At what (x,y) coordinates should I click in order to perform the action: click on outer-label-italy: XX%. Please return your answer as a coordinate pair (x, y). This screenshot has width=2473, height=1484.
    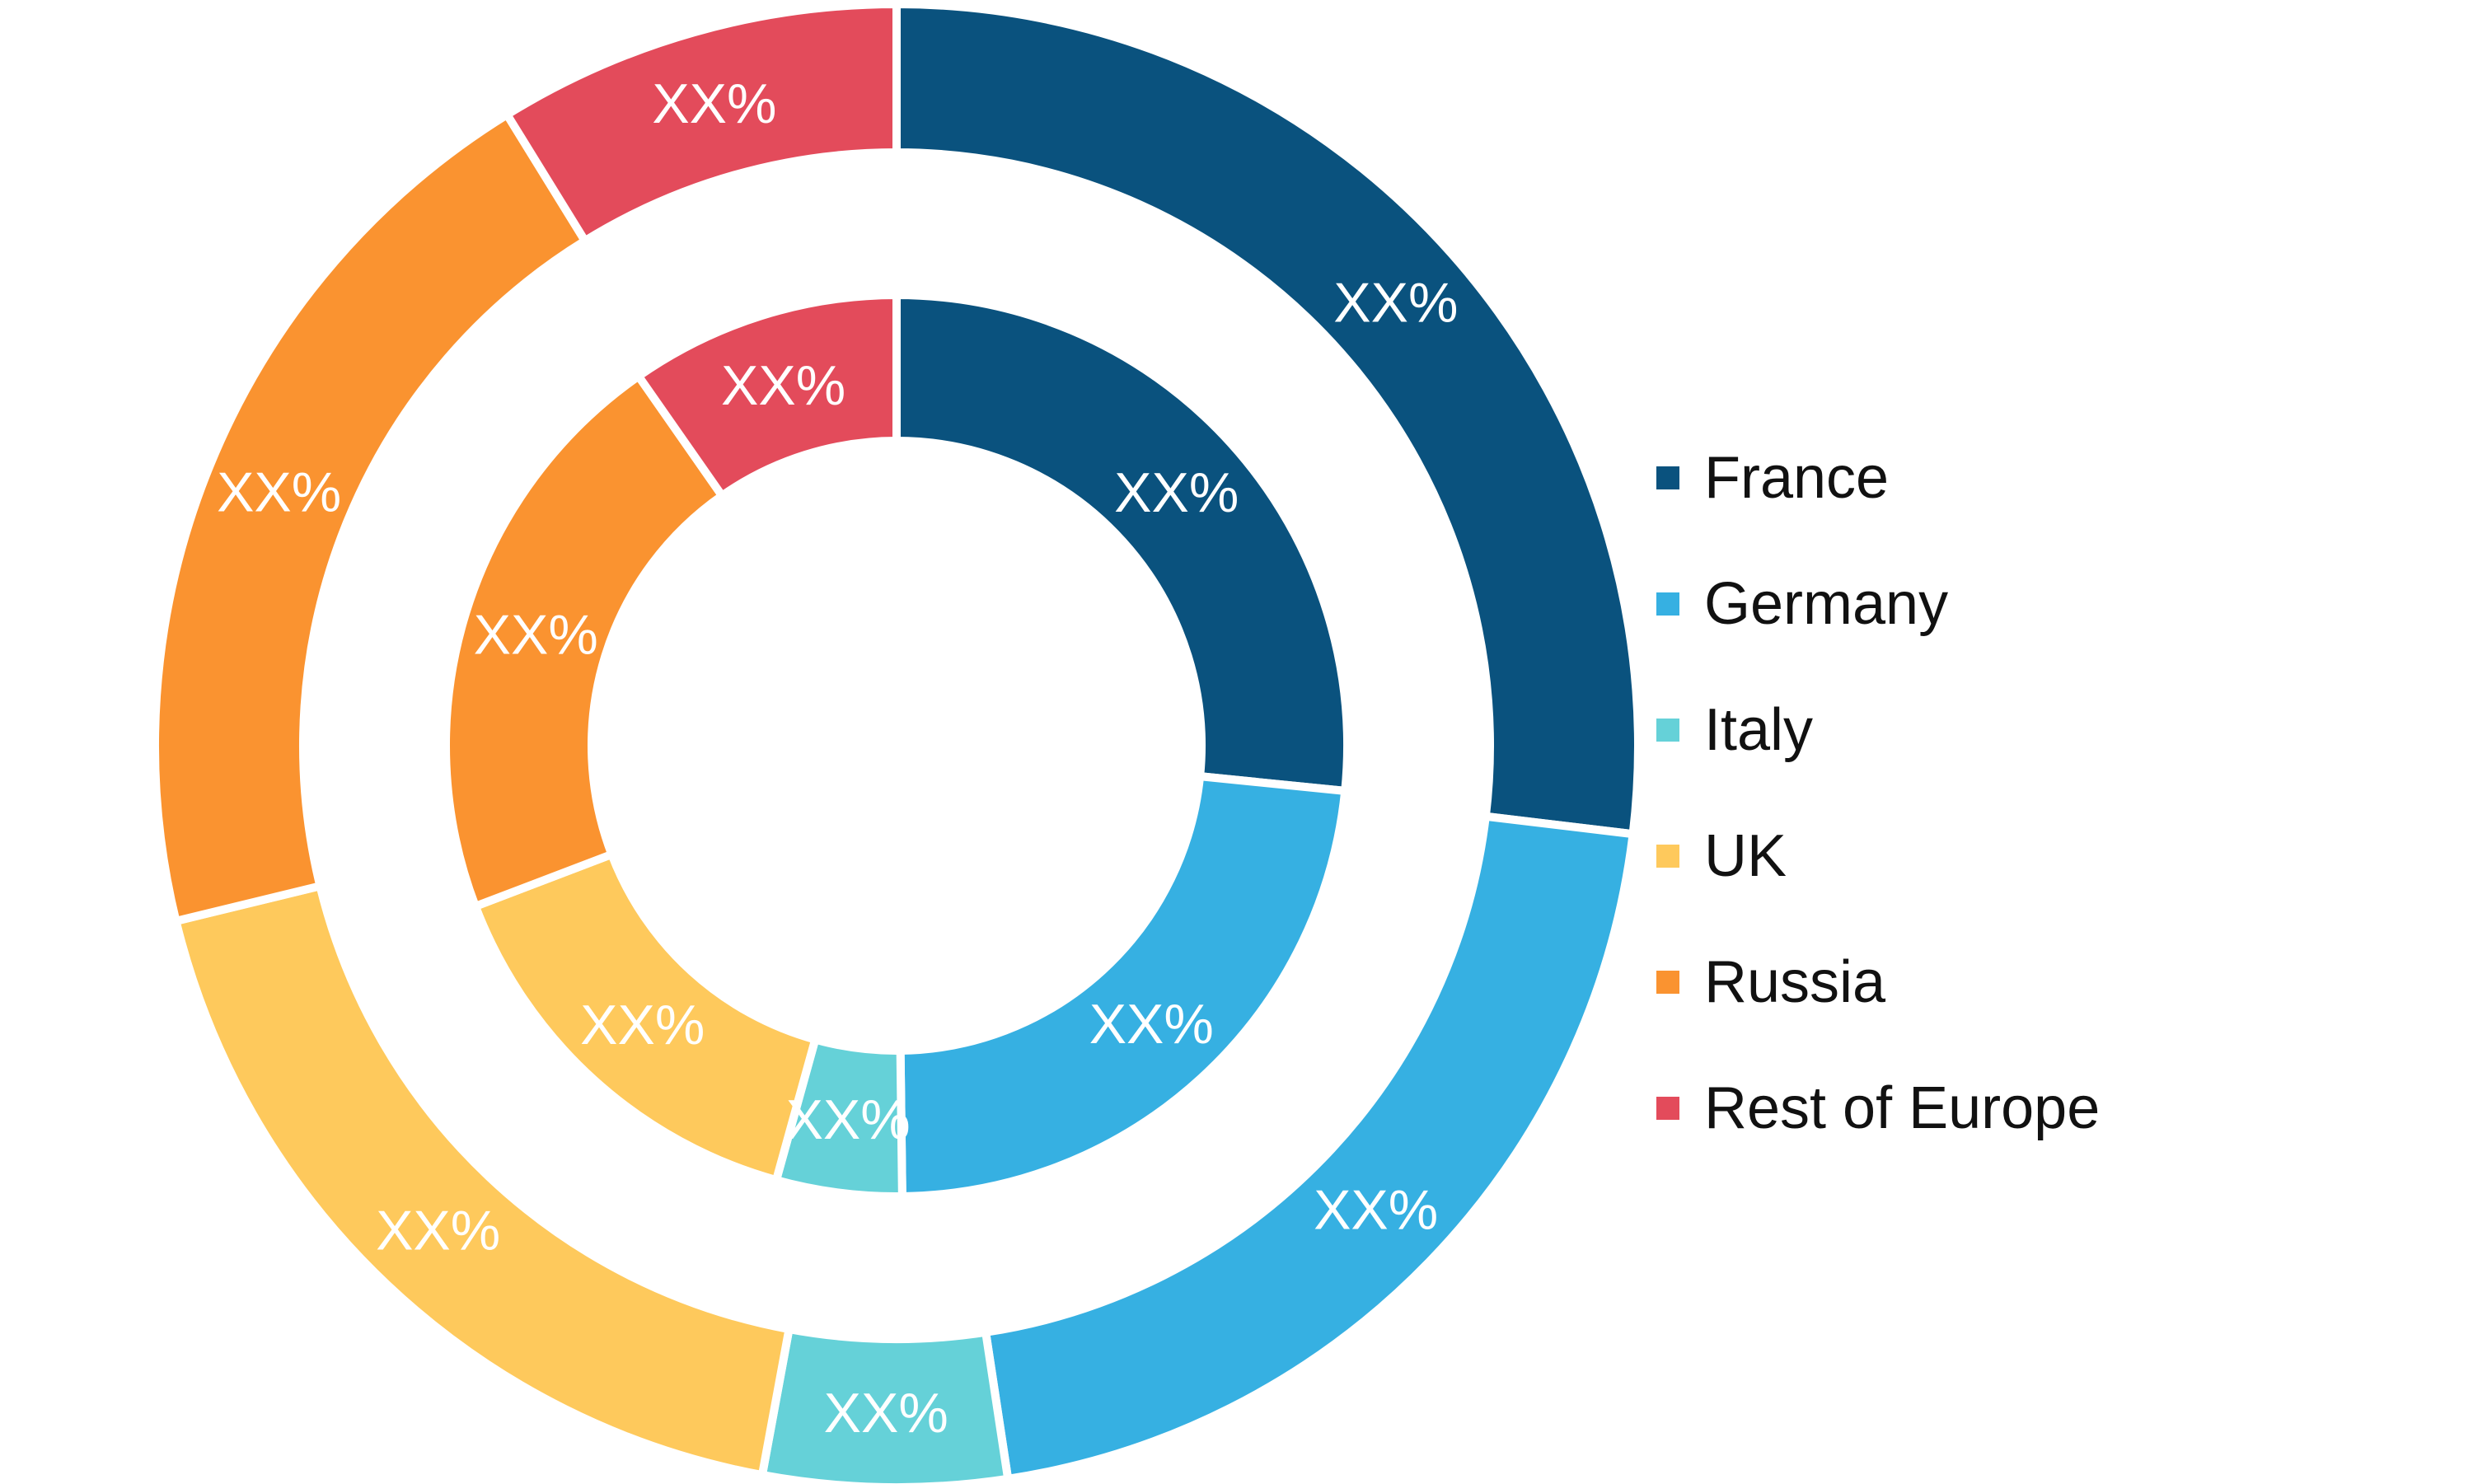
    Looking at the image, I should click on (886, 1413).